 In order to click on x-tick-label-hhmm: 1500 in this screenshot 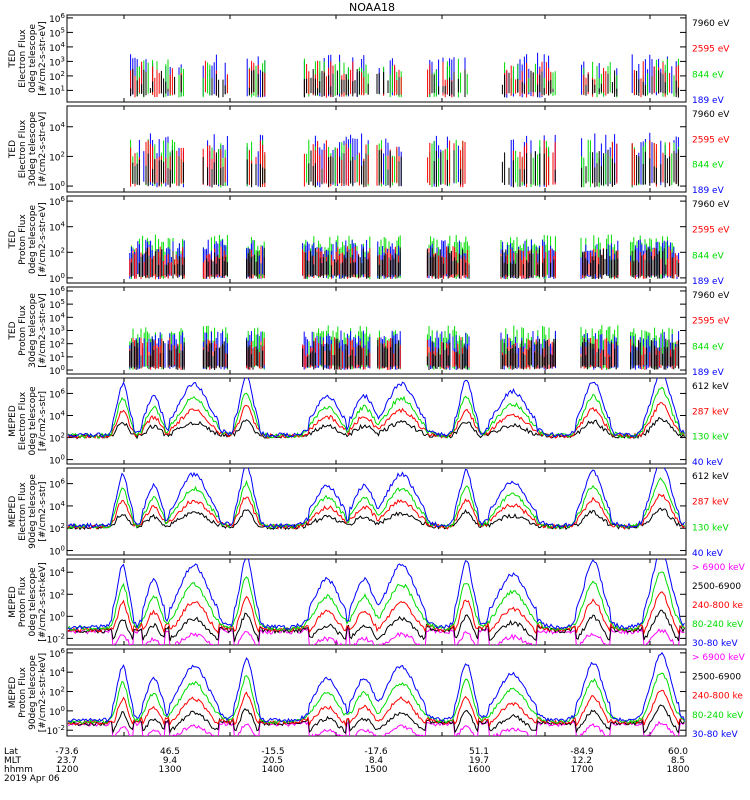, I will do `click(376, 770)`.